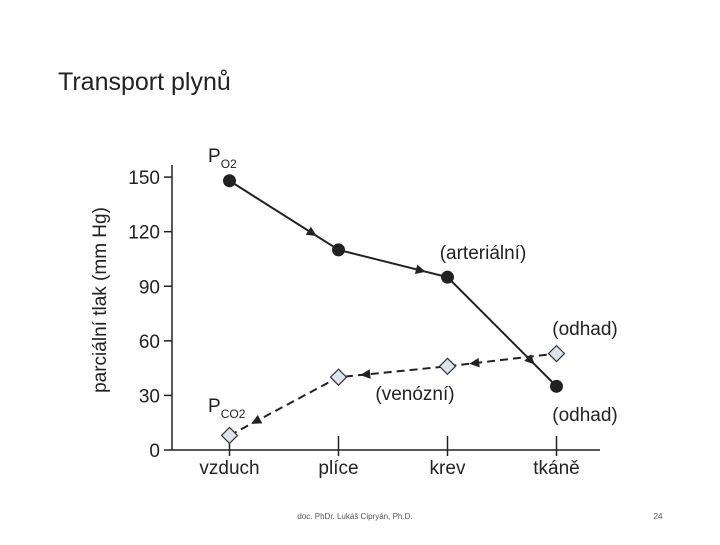 The height and width of the screenshot is (545, 720). What do you see at coordinates (658, 516) in the screenshot?
I see `page-number: 24` at bounding box center [658, 516].